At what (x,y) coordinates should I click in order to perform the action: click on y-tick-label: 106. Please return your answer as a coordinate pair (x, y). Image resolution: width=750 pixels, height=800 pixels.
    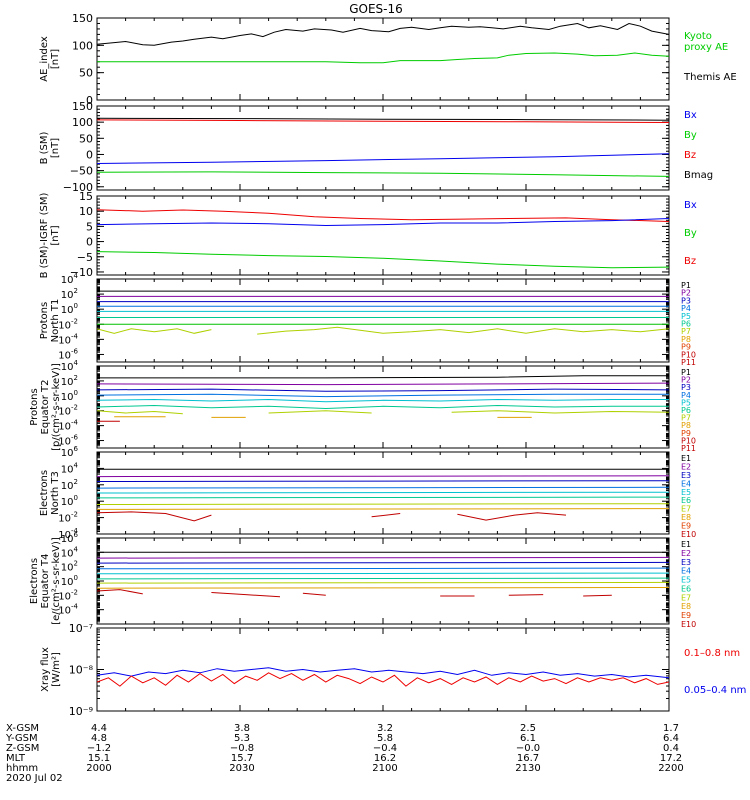
    Looking at the image, I should click on (70, 538).